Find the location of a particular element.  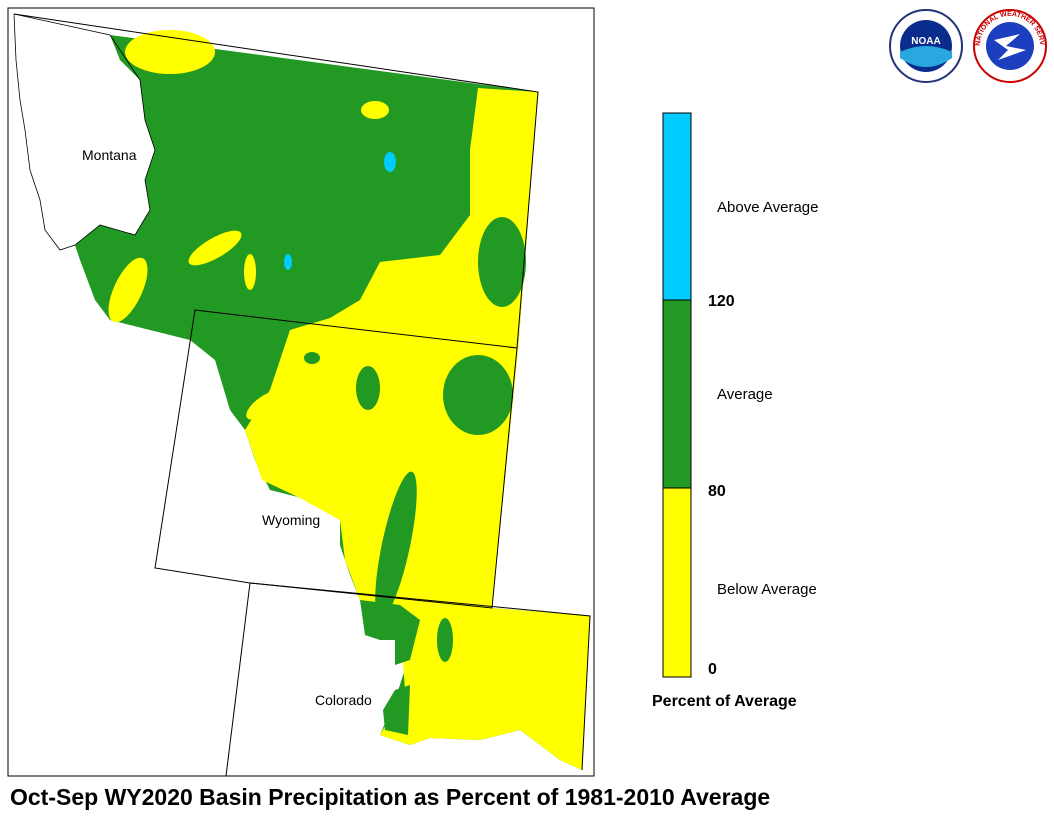

legend-title: Percent of Average is located at coordinates (724, 701).